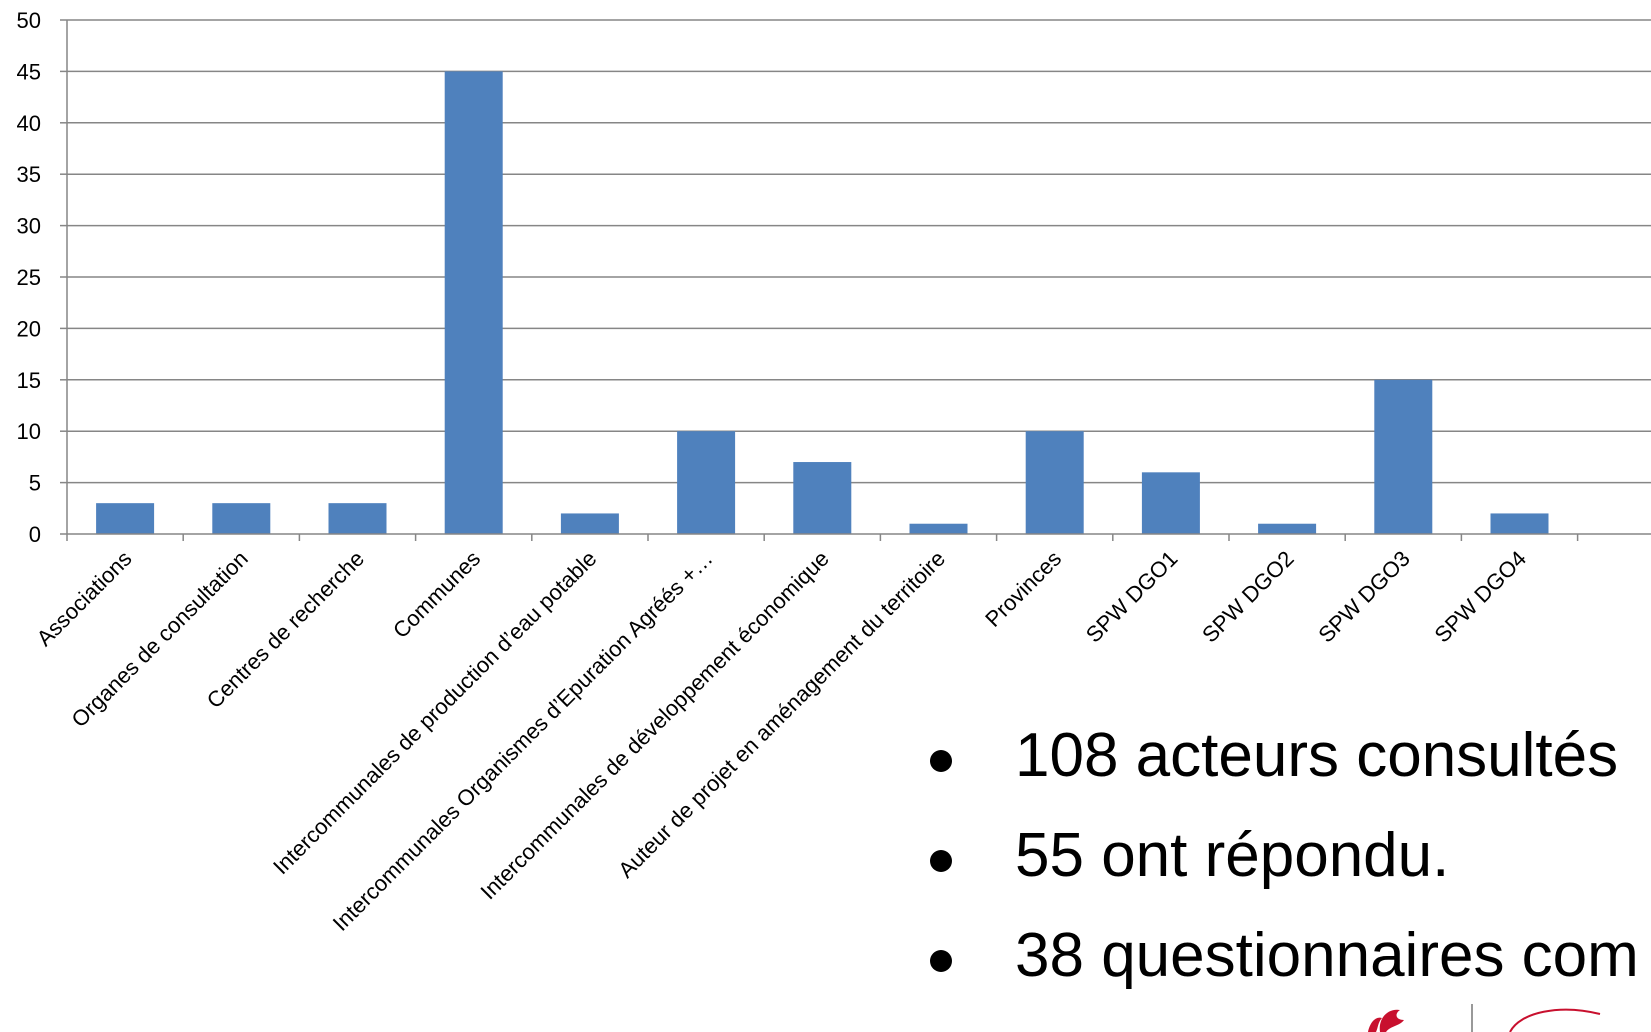 The width and height of the screenshot is (1651, 1032). Describe the element at coordinates (1481, 597) in the screenshot. I see `x-category-label: SPW DGO4` at that location.